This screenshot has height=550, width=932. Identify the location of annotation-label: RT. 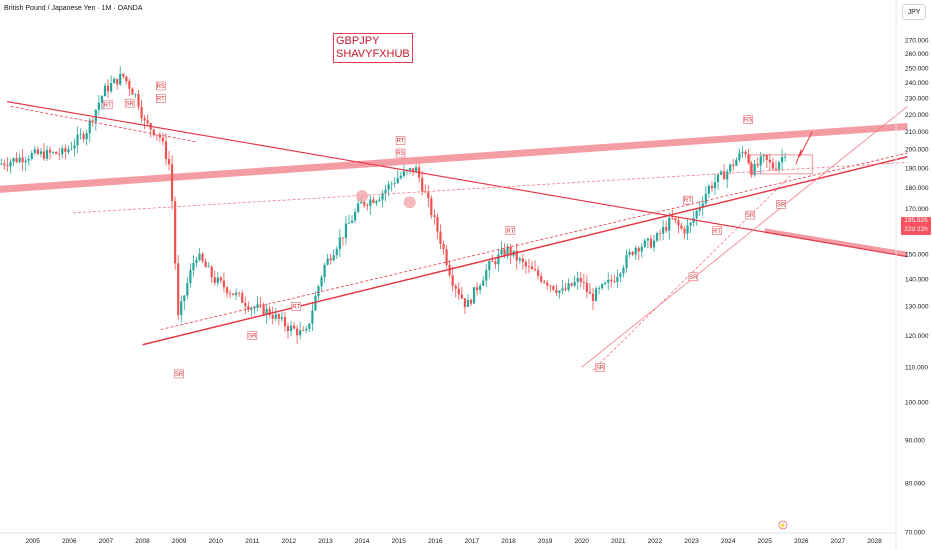
(717, 231).